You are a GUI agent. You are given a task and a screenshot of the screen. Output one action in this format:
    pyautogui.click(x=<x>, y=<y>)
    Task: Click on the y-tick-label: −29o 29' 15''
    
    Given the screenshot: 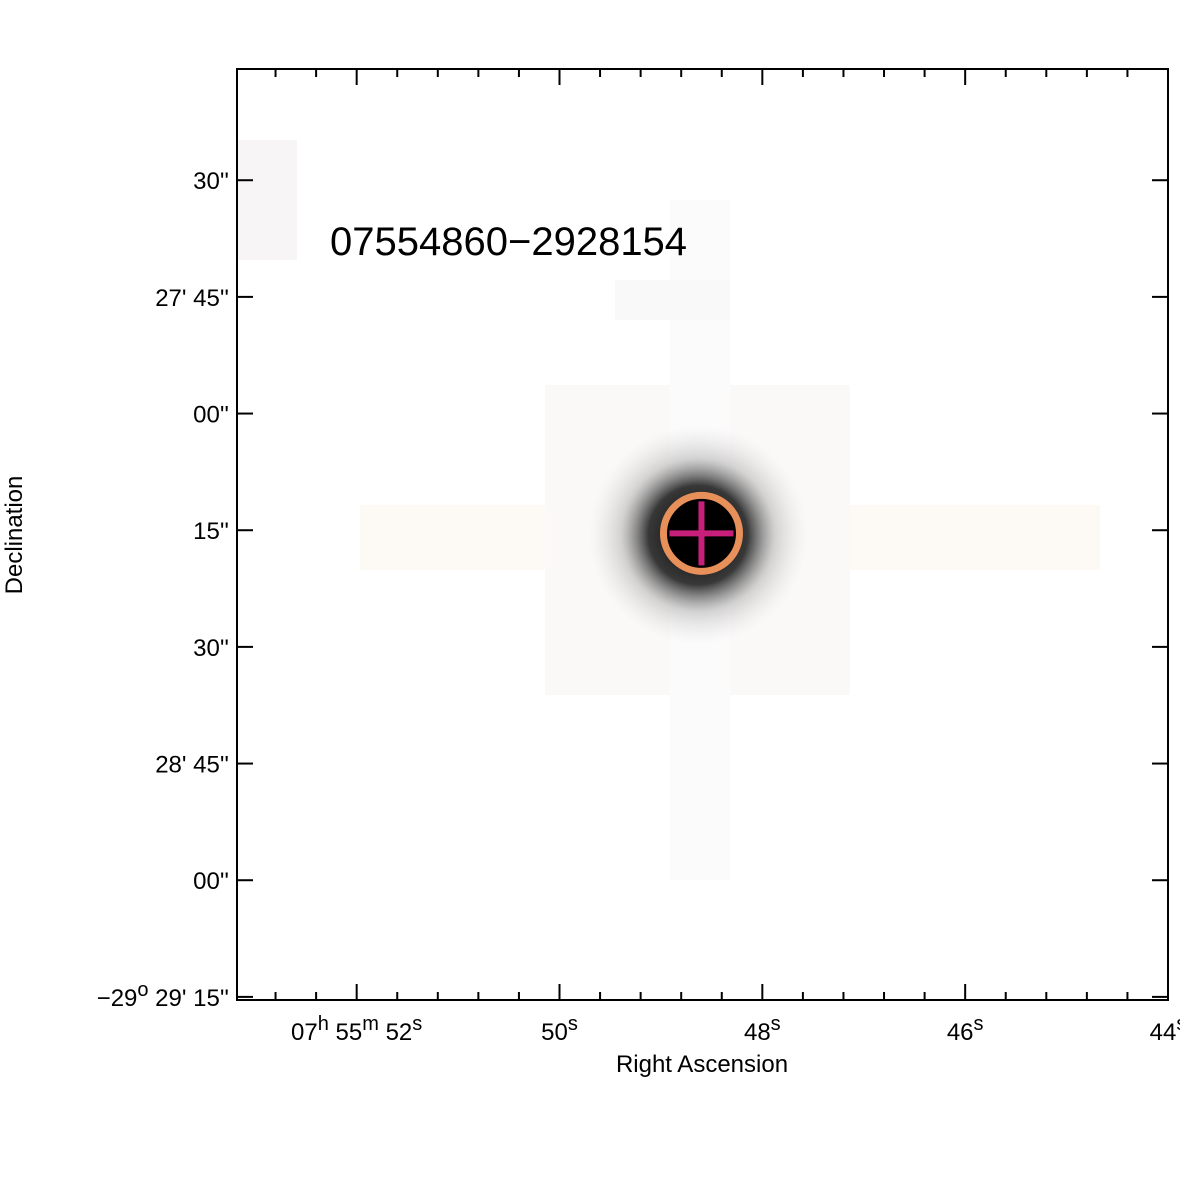 What is the action you would take?
    pyautogui.click(x=163, y=995)
    